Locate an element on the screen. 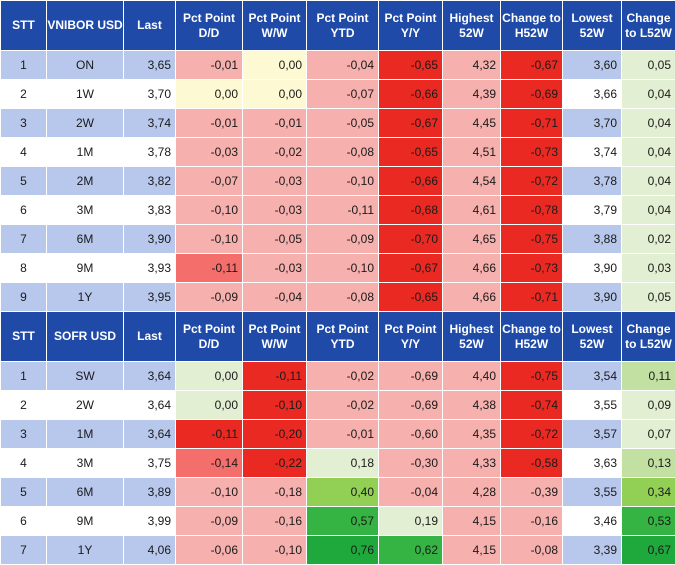 Image resolution: width=675 pixels, height=565 pixels. cell-stt: 9 is located at coordinates (24, 297).